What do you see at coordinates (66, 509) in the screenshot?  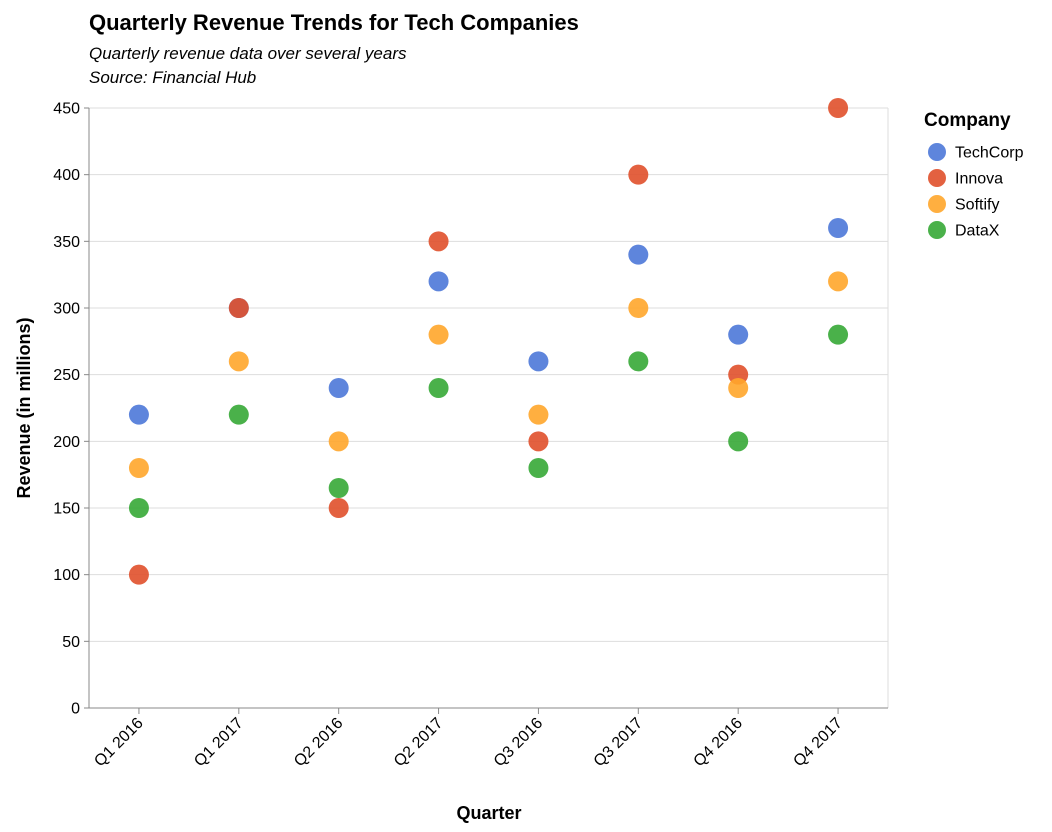 I see `y-tick-label: 150` at bounding box center [66, 509].